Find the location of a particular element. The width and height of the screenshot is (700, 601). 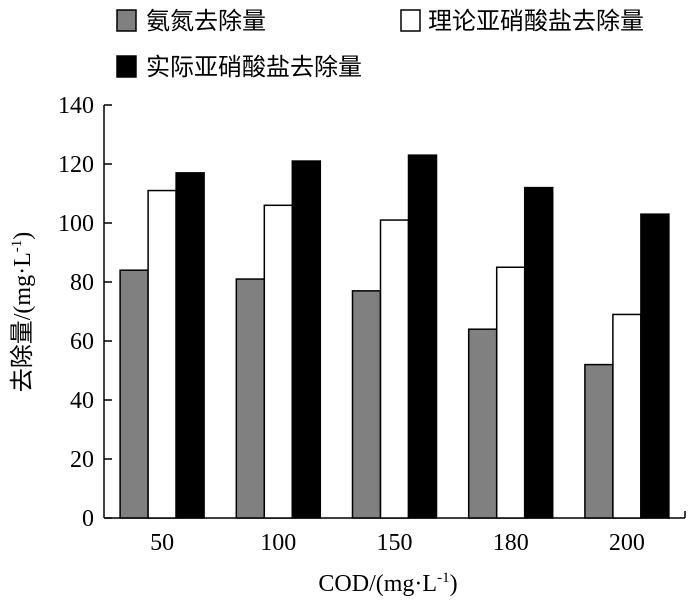

x-axis-title-sup: -1 is located at coordinates (443, 578).